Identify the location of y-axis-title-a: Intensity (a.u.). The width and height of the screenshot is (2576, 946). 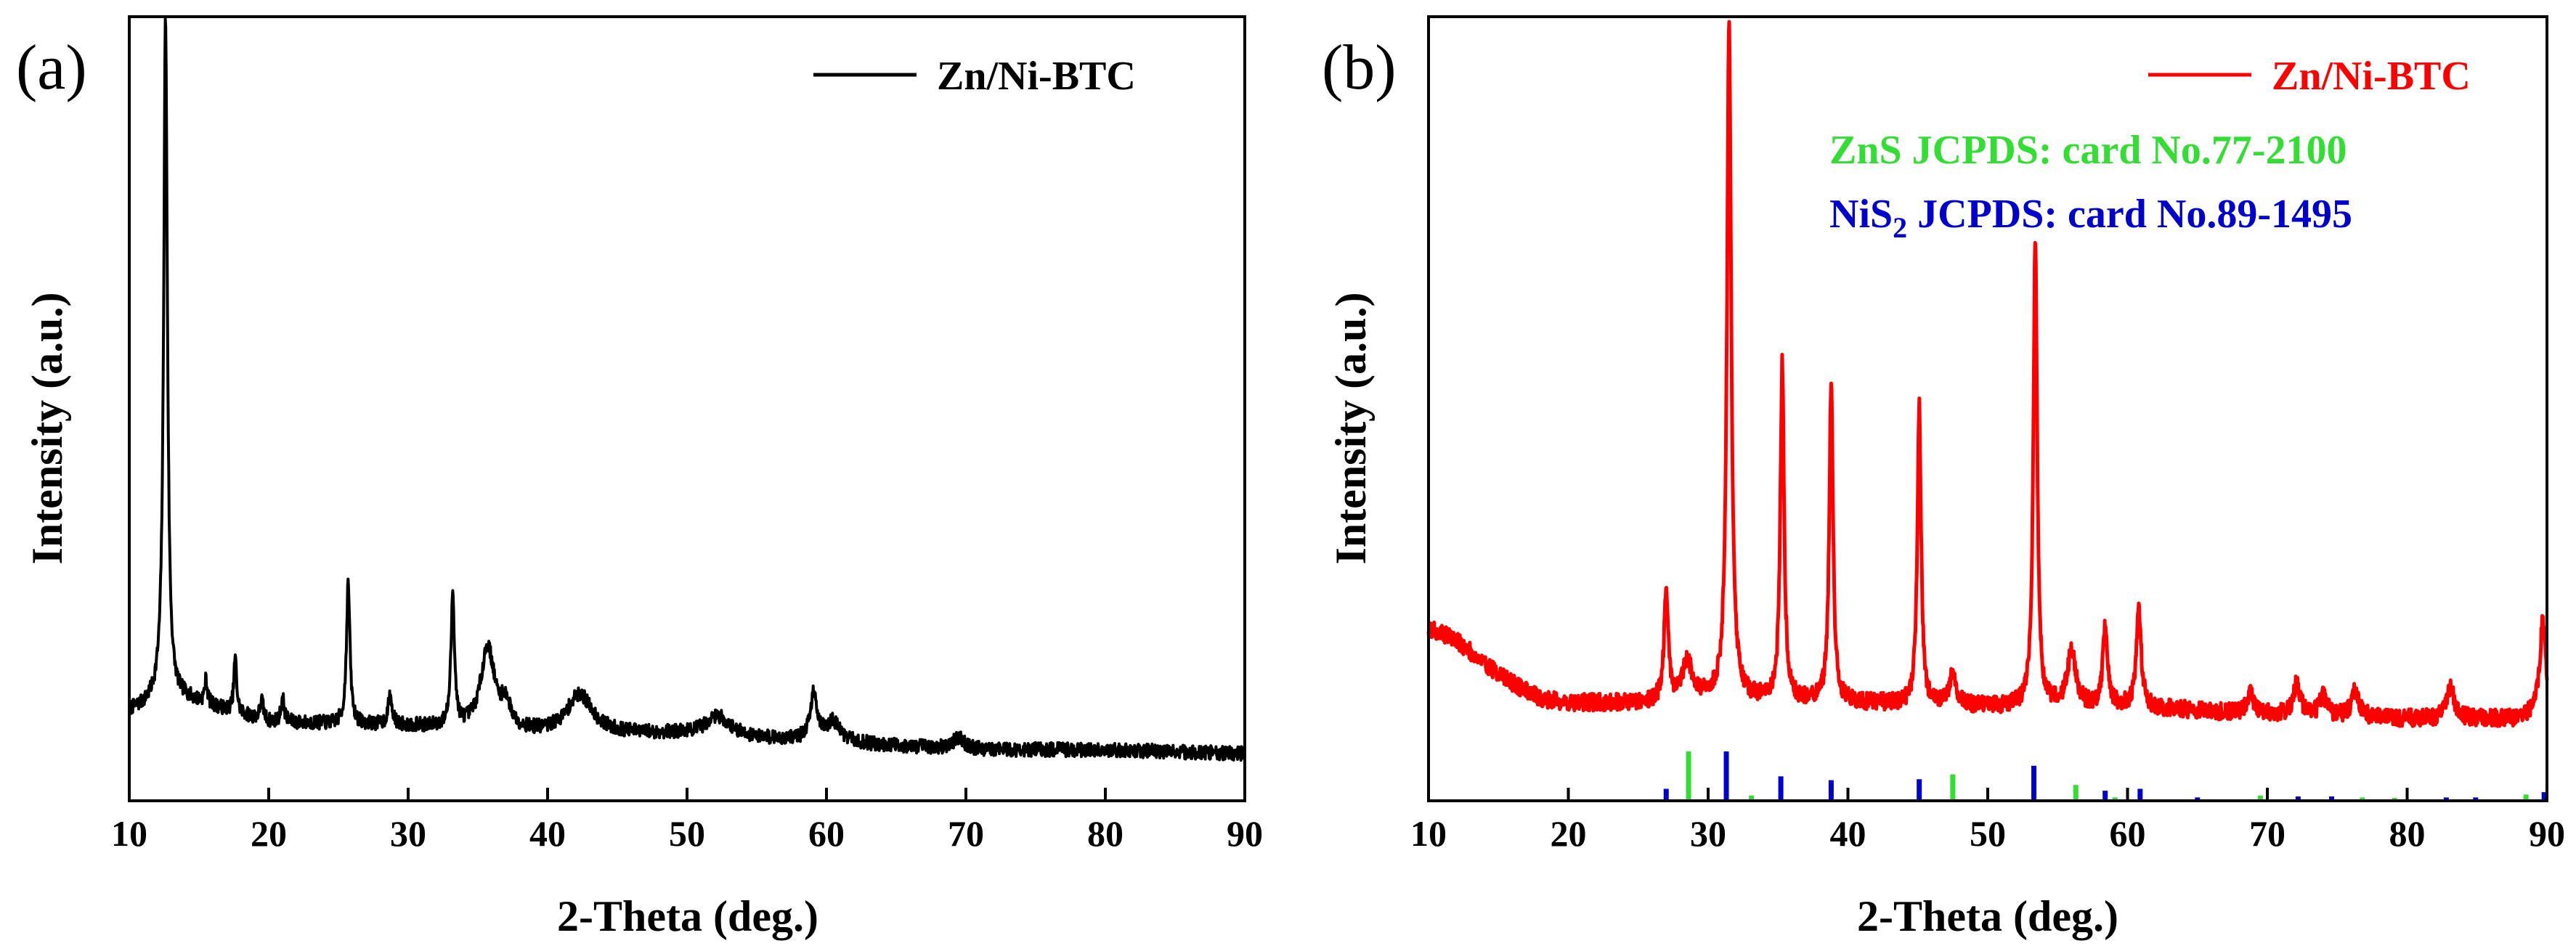
(47, 428).